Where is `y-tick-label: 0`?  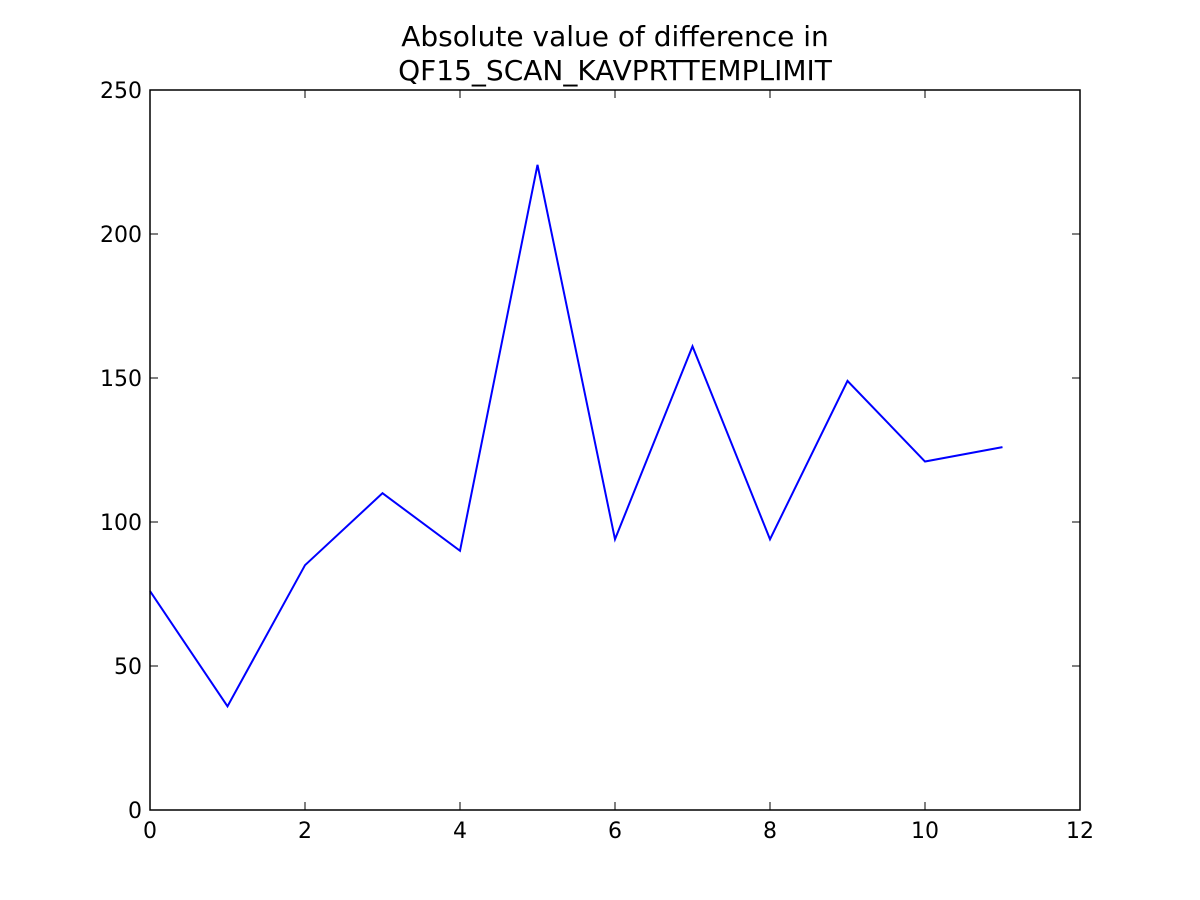 y-tick-label: 0 is located at coordinates (135, 811).